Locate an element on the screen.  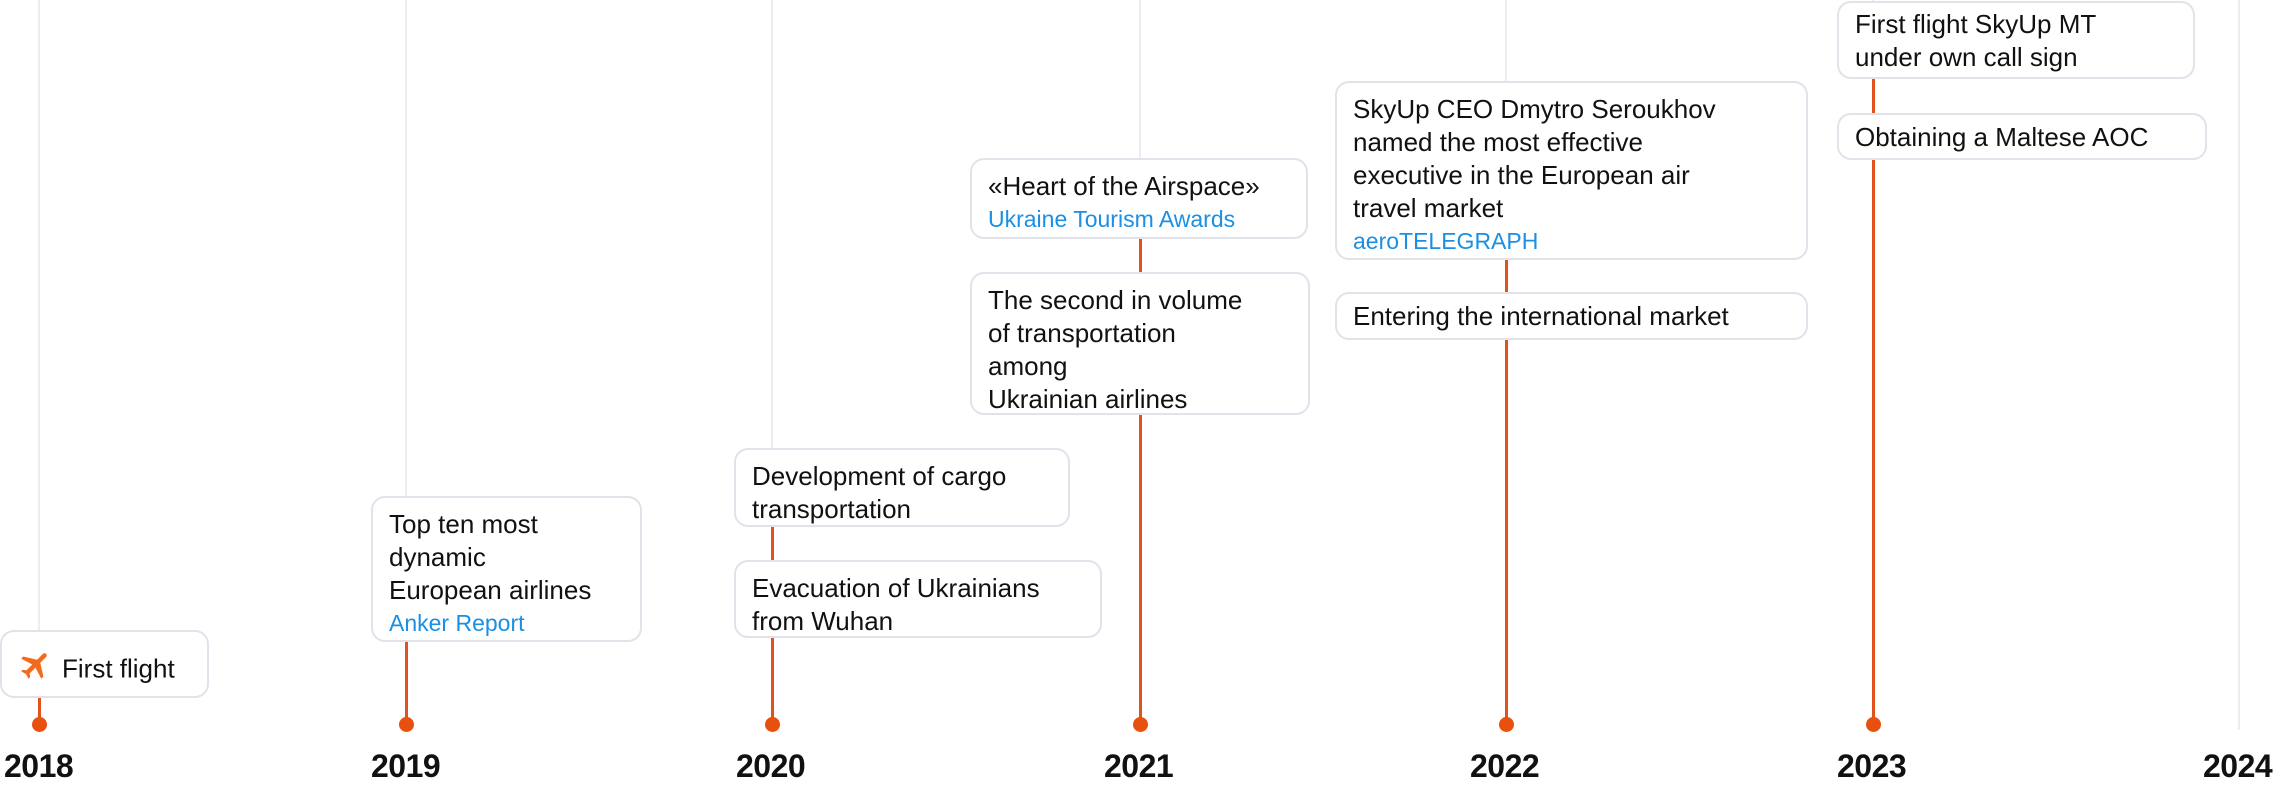
event-title-line: transportation is located at coordinates (831, 509).